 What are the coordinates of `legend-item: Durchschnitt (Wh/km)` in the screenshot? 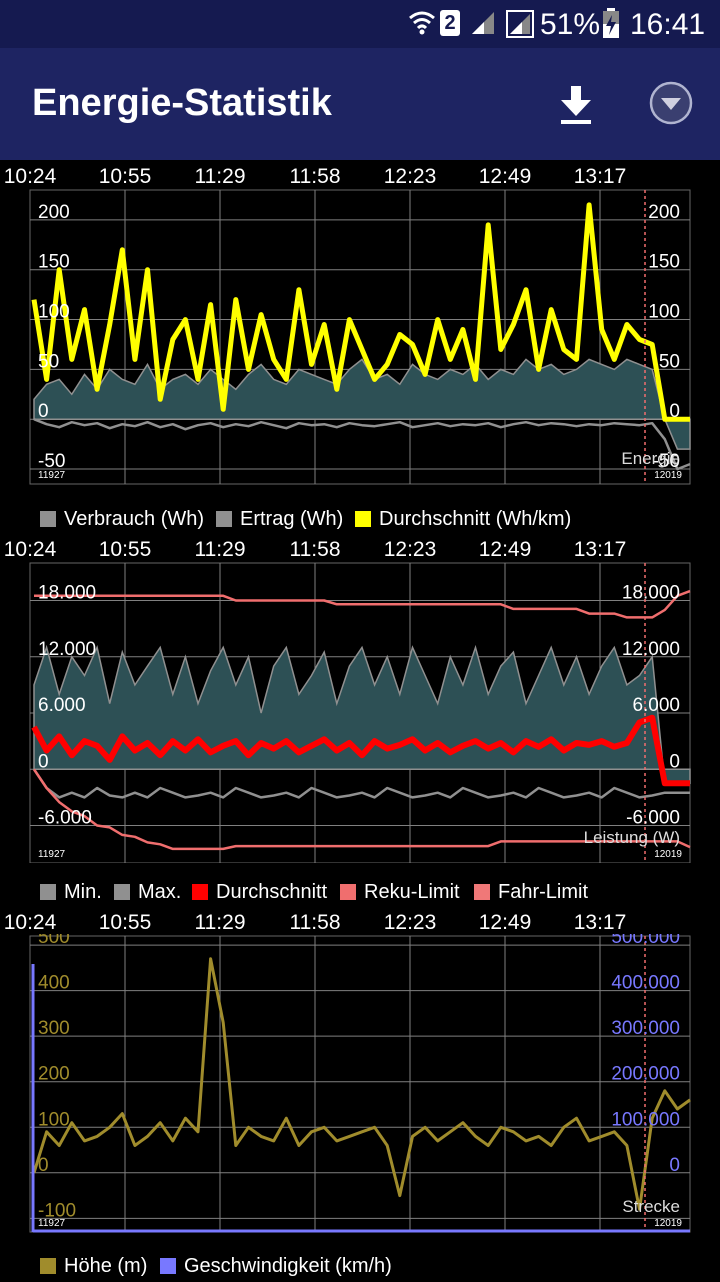 It's located at (463, 519).